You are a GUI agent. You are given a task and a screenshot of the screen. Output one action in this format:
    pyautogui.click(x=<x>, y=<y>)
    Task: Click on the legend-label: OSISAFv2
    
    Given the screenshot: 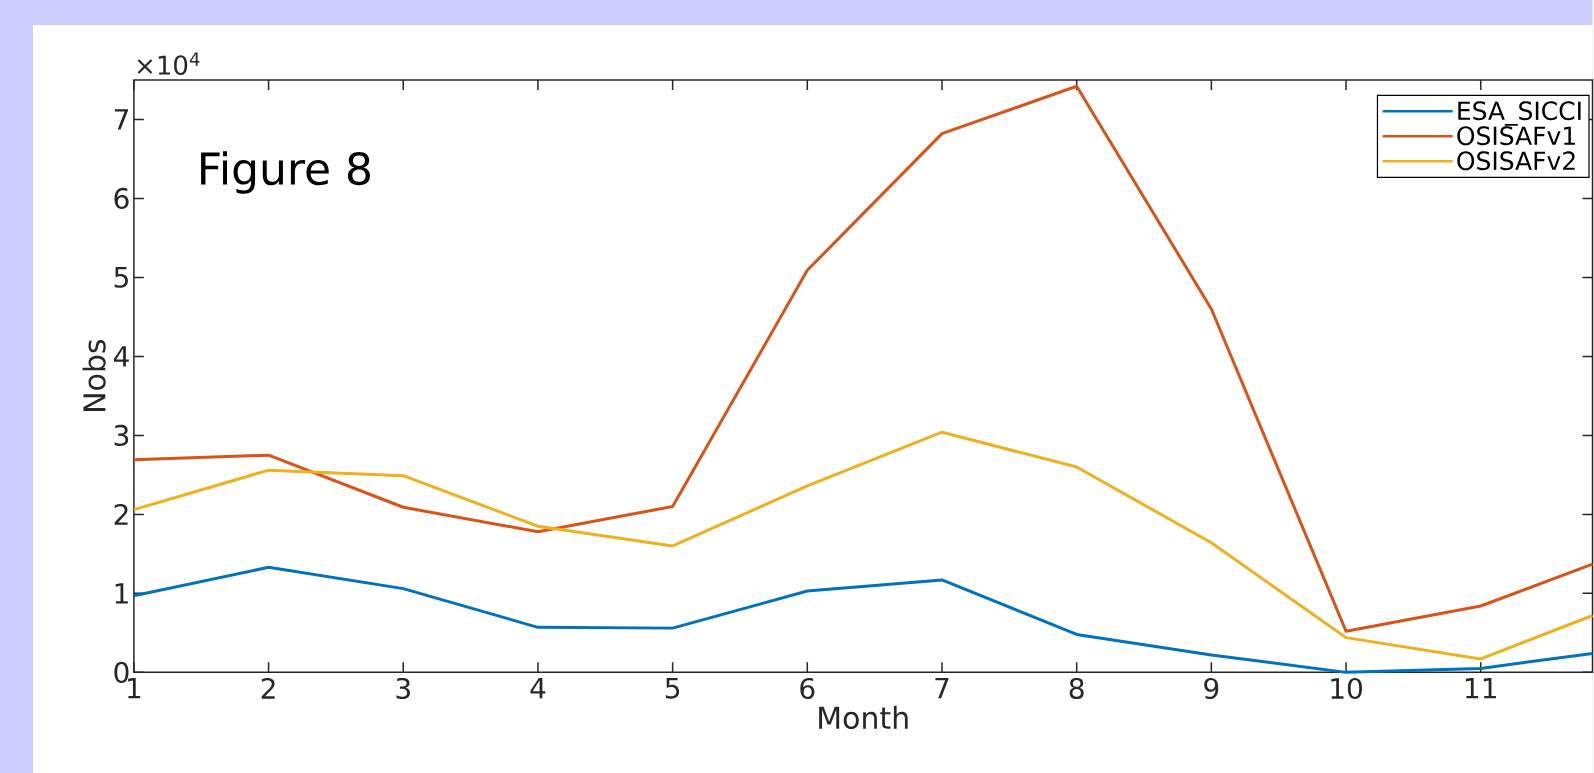 What is the action you would take?
    pyautogui.click(x=1516, y=161)
    